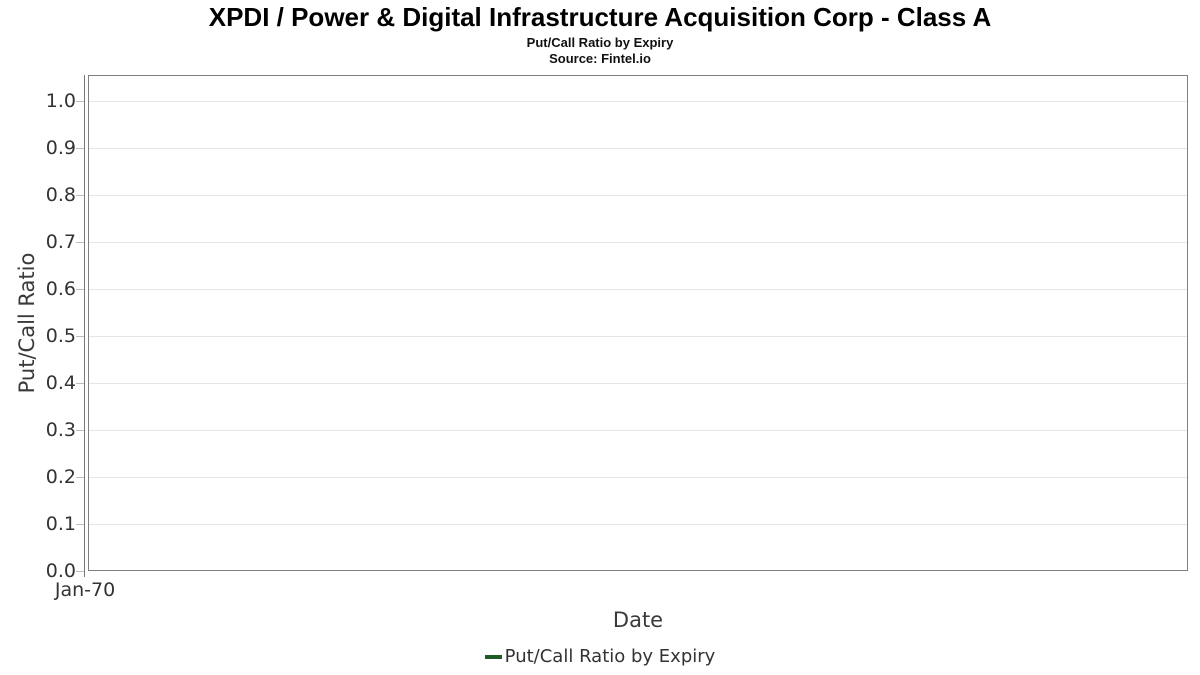 The height and width of the screenshot is (675, 1200). I want to click on y-tick-label: 0.4, so click(60, 383).